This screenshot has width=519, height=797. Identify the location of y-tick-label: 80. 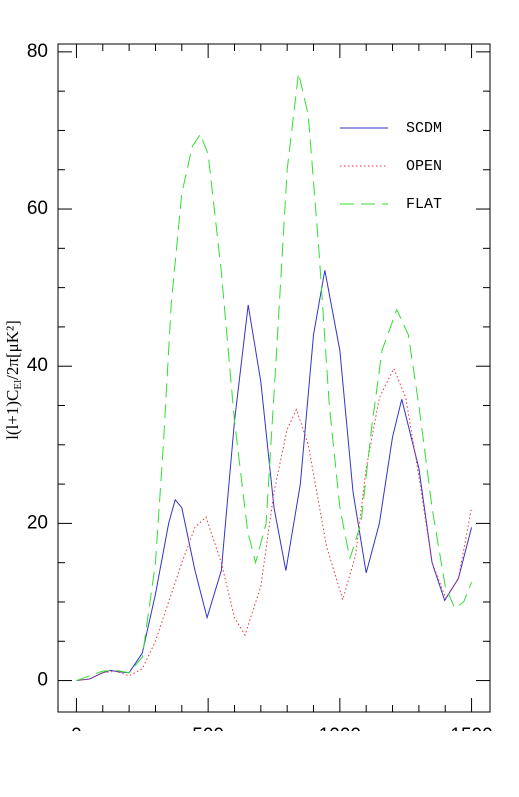
(37, 51).